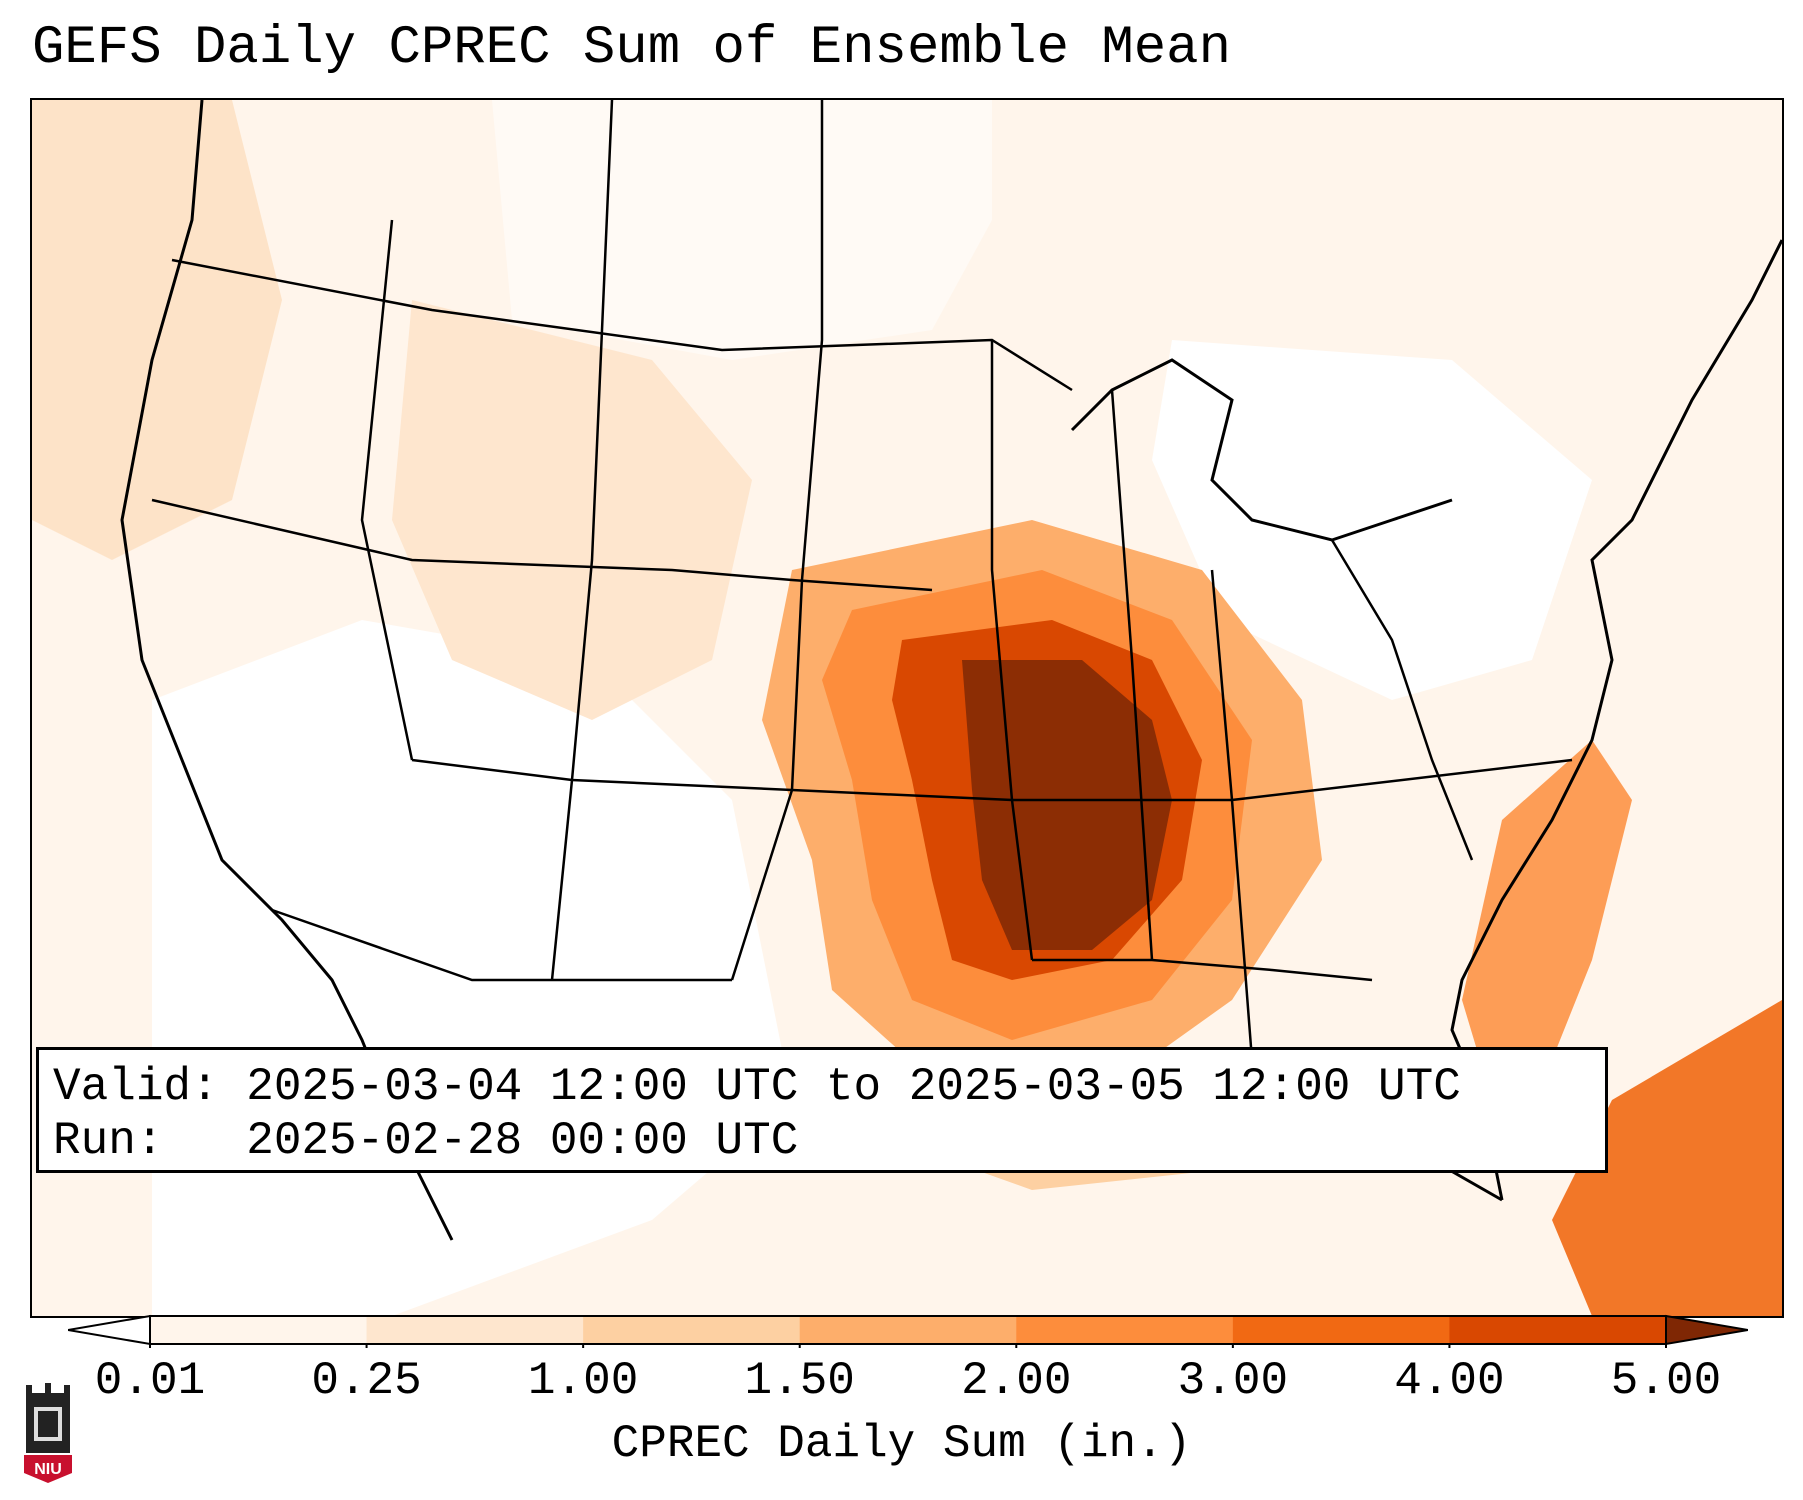 This screenshot has width=1803, height=1500. What do you see at coordinates (901, 1385) in the screenshot?
I see `colorbar-tick-labels: 0.01 0.25 1.00 1.50 2.00 3.00 4.00 5.00` at bounding box center [901, 1385].